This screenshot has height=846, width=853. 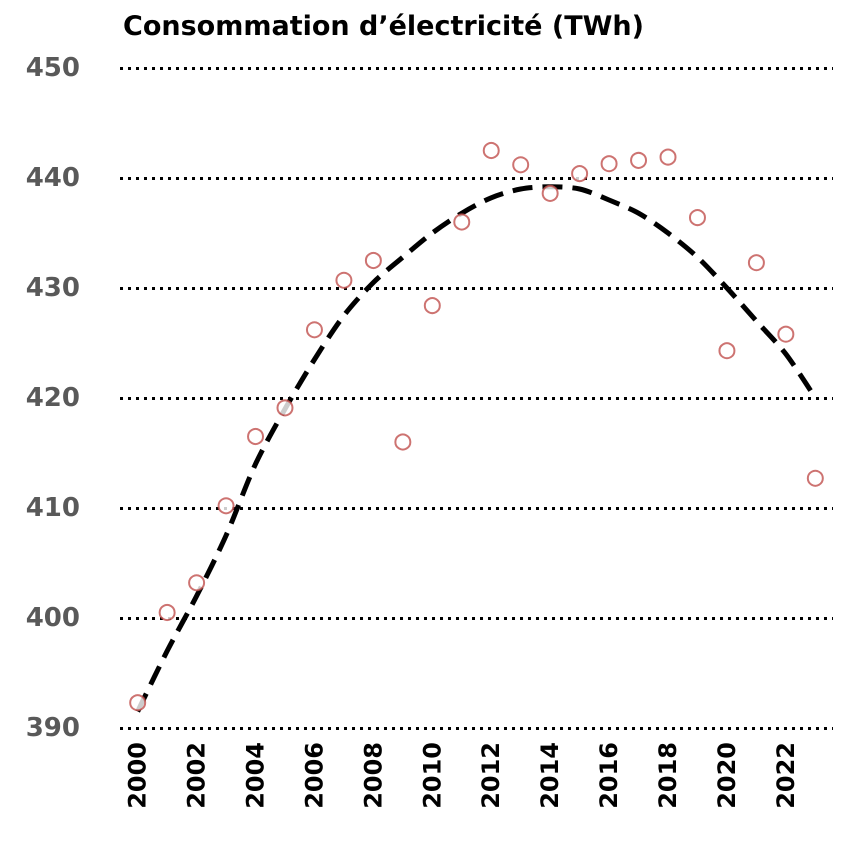 What do you see at coordinates (53, 618) in the screenshot?
I see `y-tick-label: 400` at bounding box center [53, 618].